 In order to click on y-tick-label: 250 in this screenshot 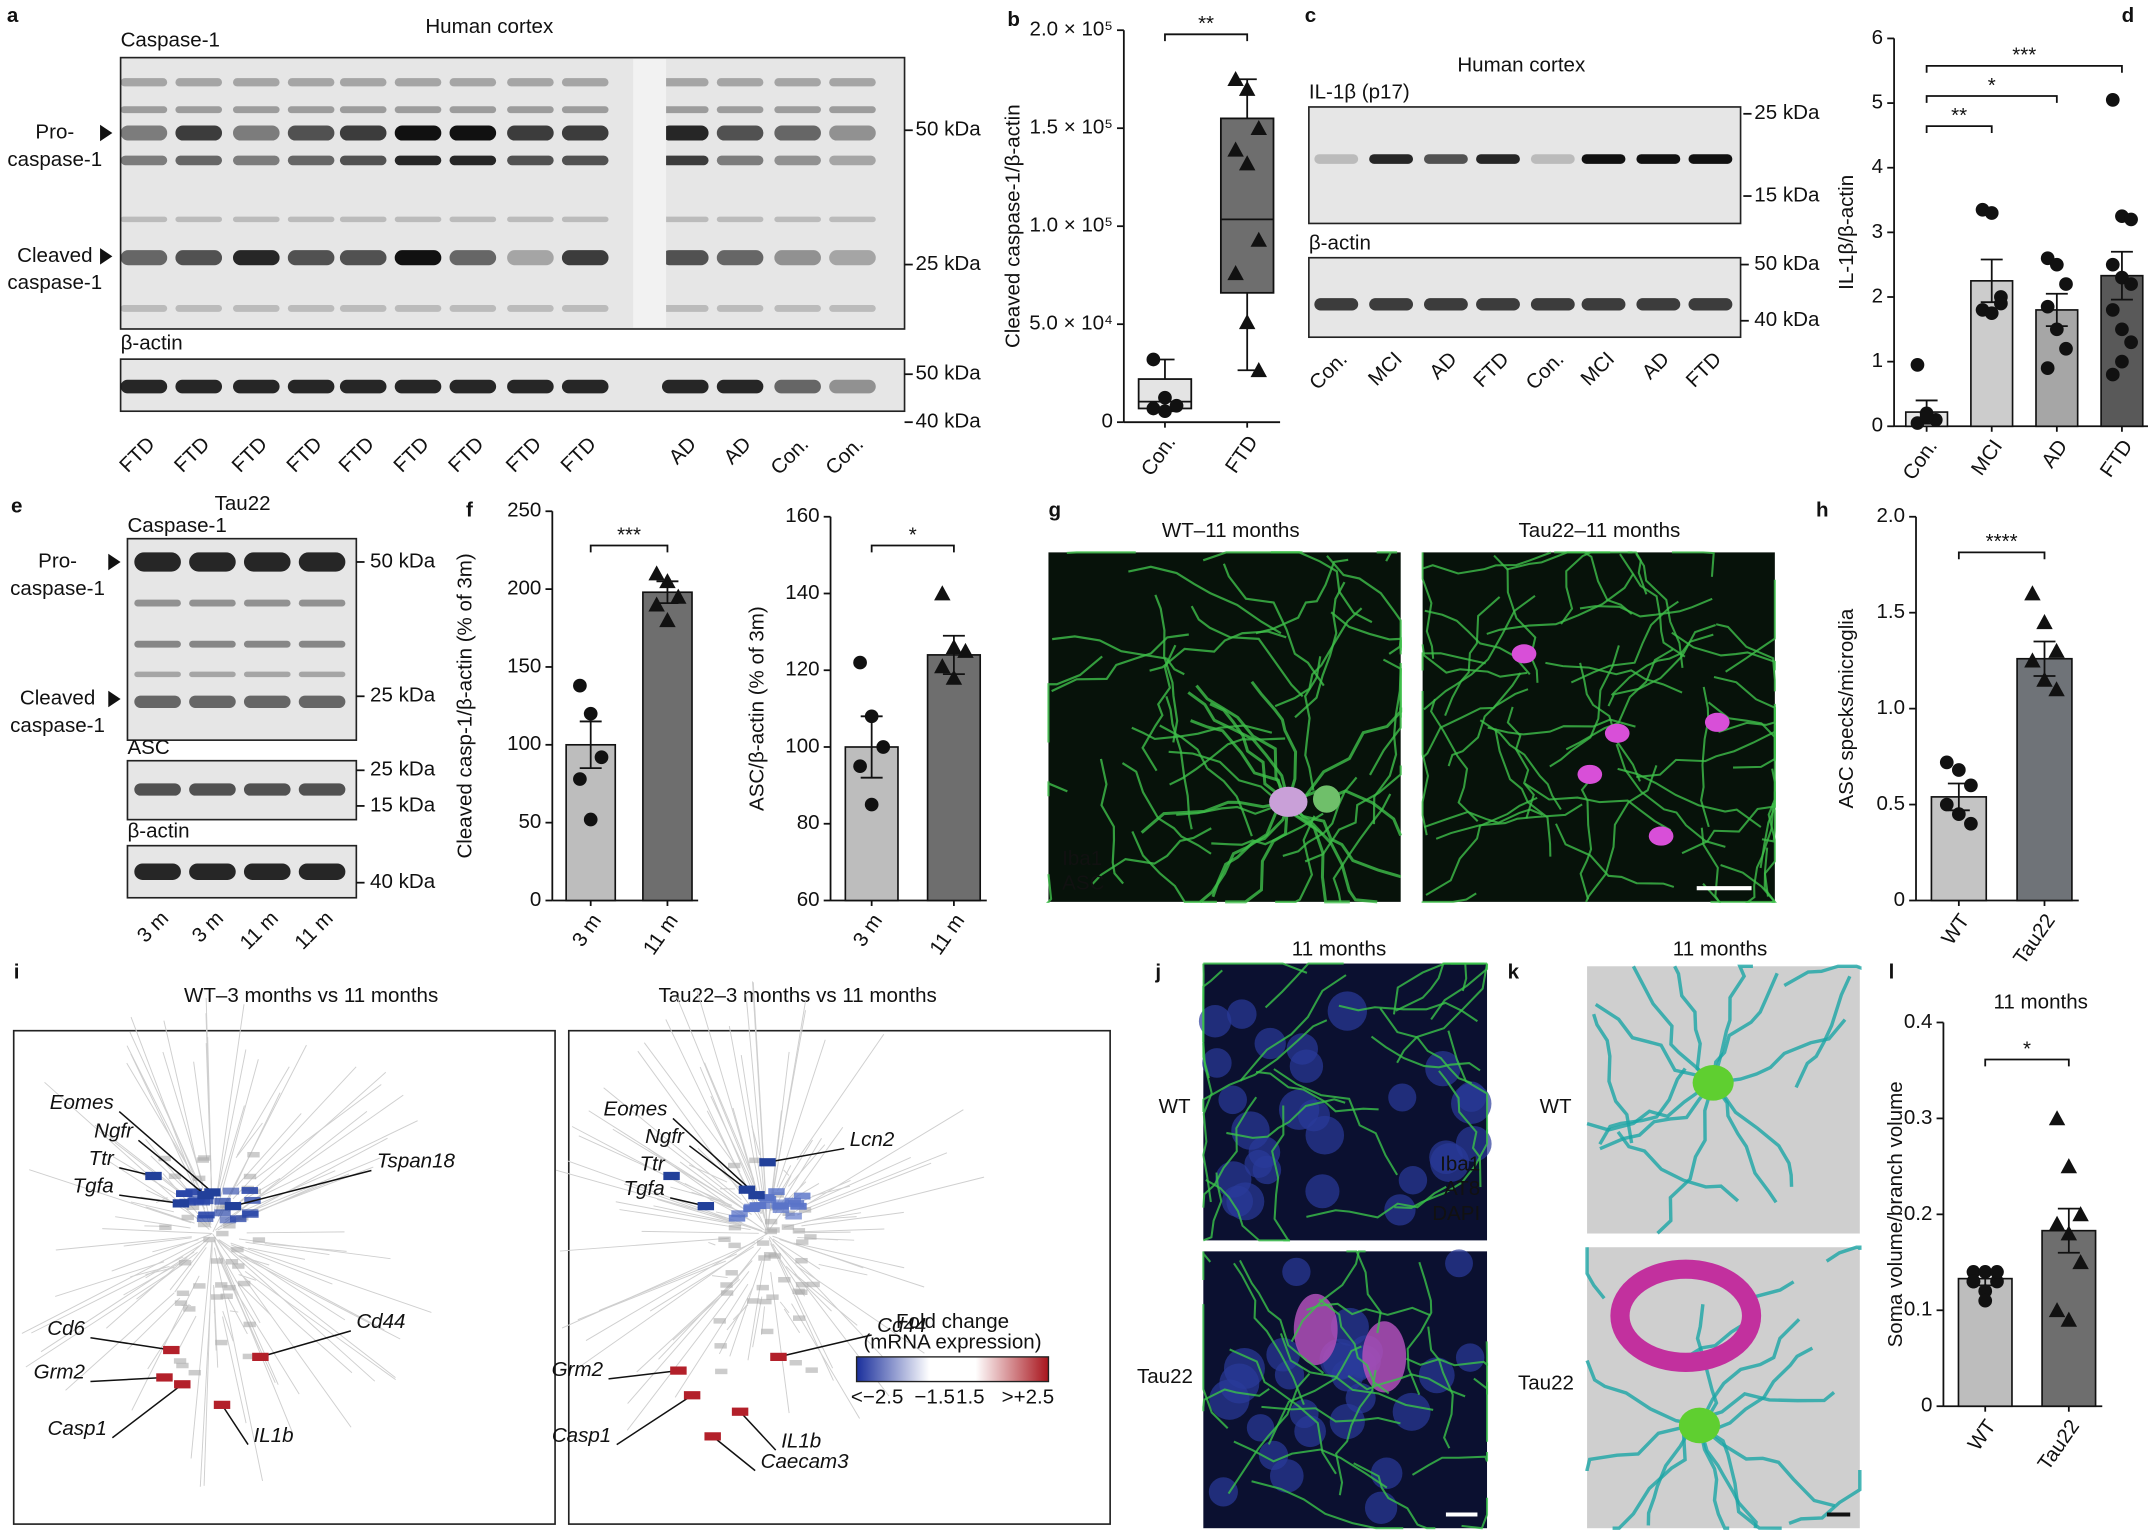, I will do `click(524, 510)`.